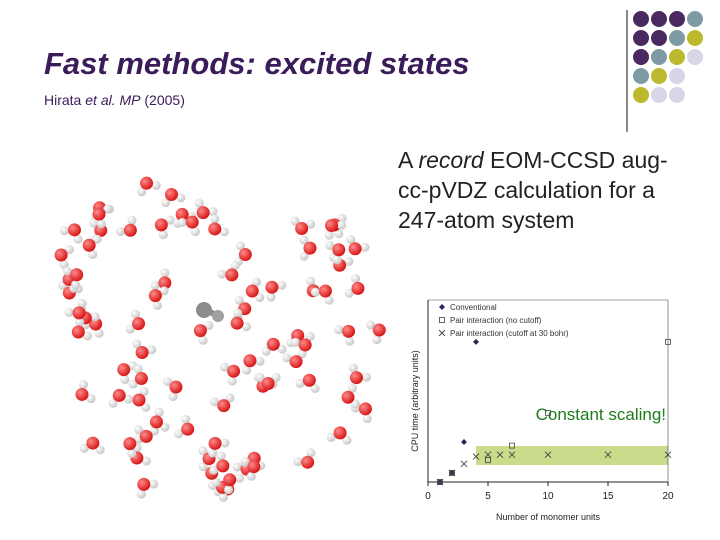  I want to click on x-axis-label: Number of monomer units, so click(548, 517).